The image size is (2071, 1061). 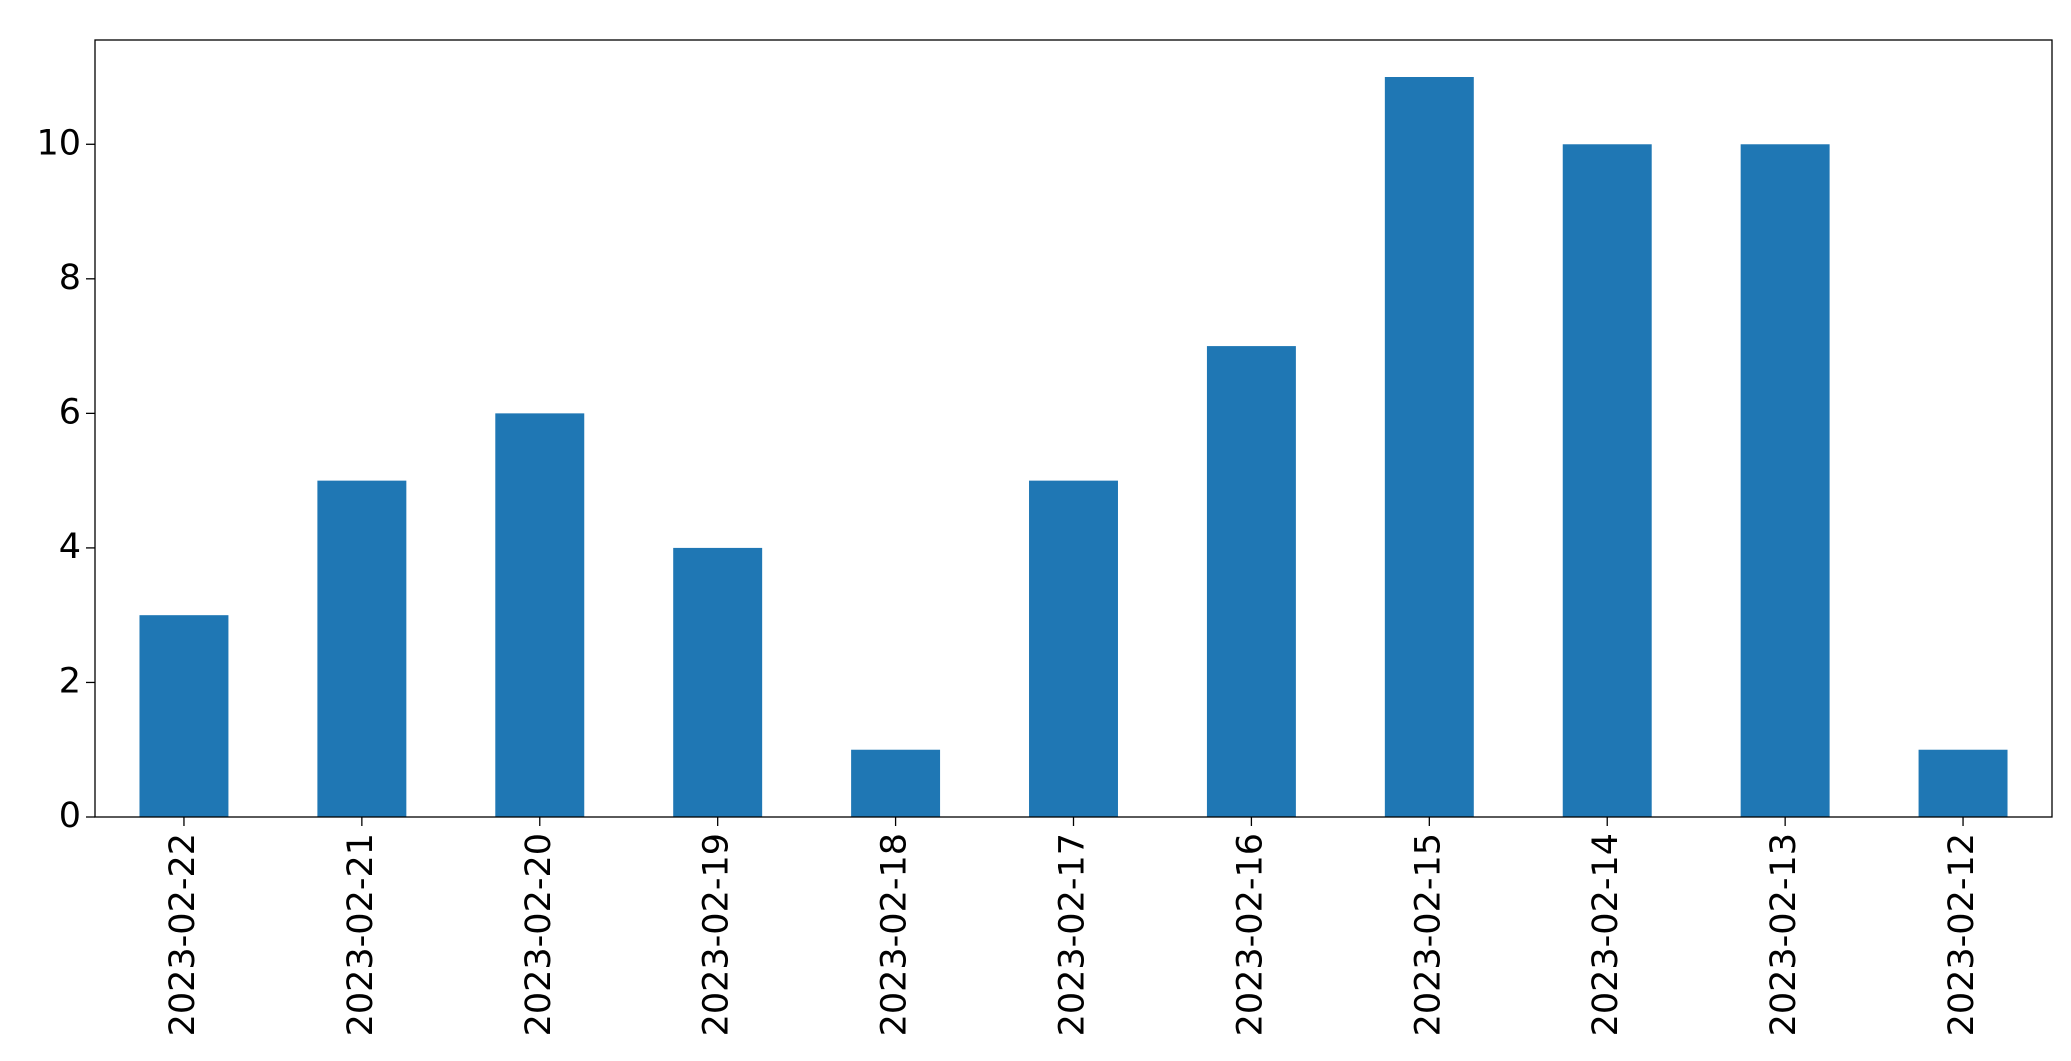 I want to click on x-tick-label: 2023-02-20, so click(x=539, y=934).